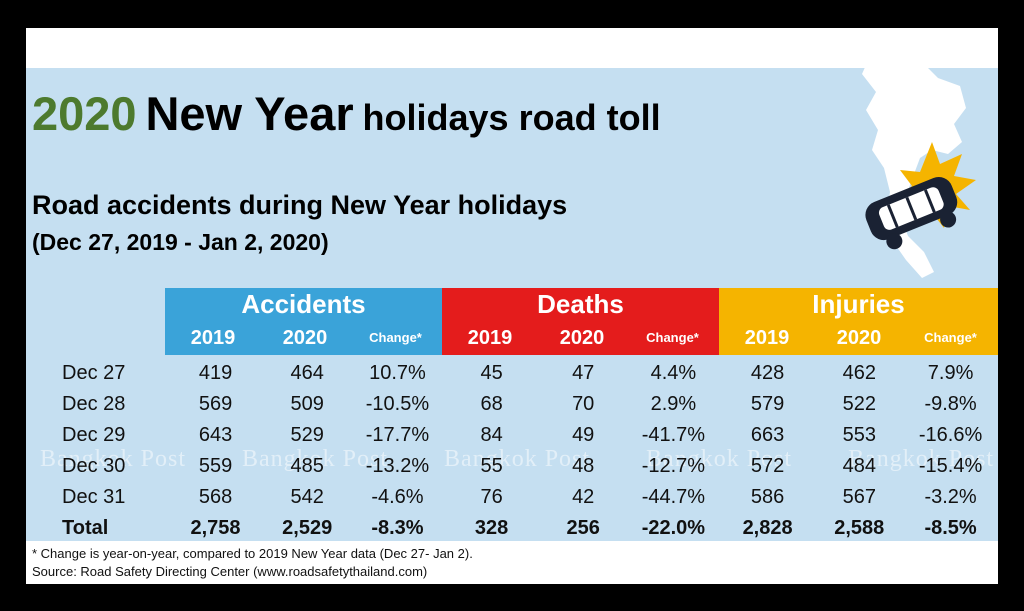  I want to click on table-cell: 47, so click(583, 373).